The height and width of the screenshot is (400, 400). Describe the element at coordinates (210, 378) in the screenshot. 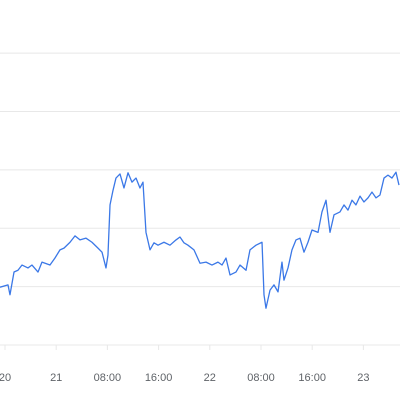

I see `x-tick-label: 22` at that location.